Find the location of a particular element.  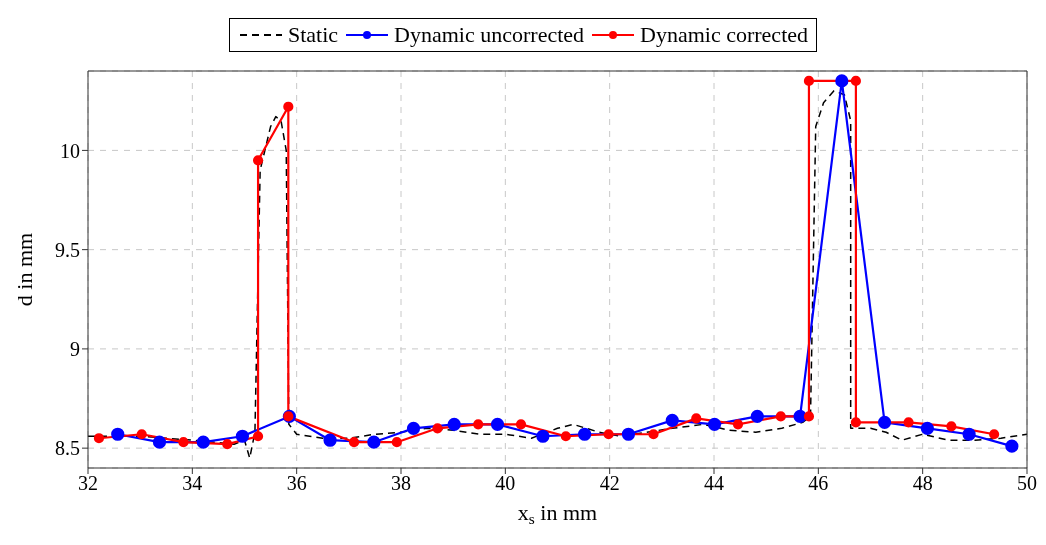

x-tick-label: 44 is located at coordinates (714, 483).